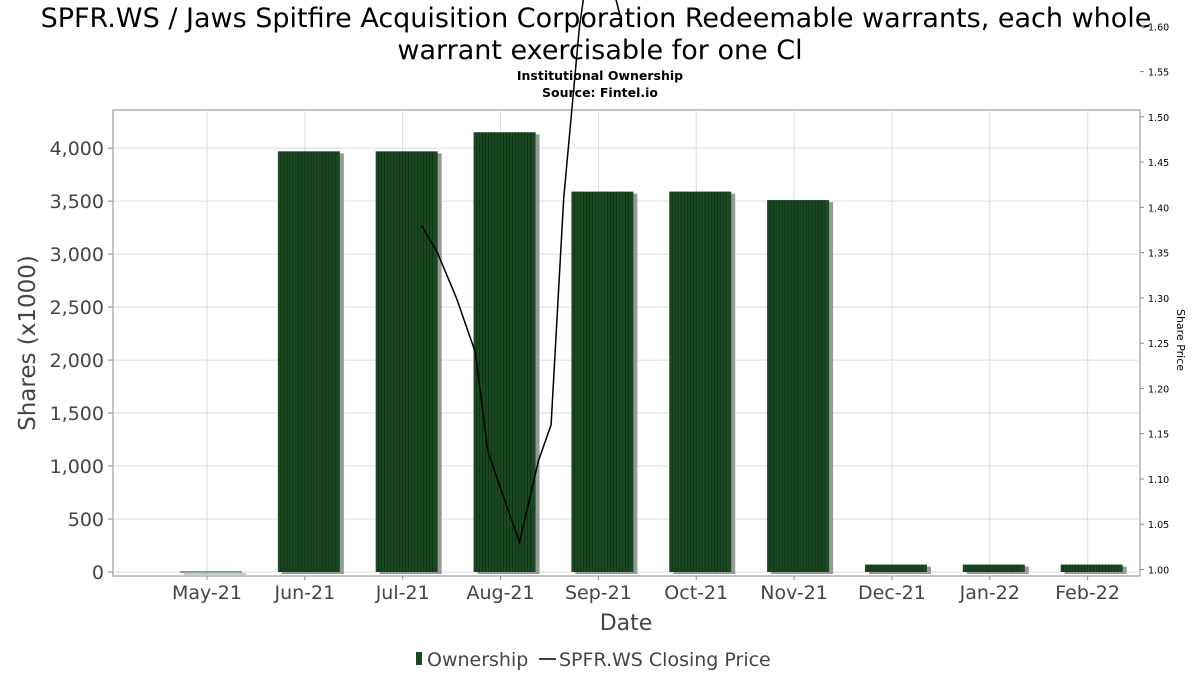  I want to click on y2-tick-label: 1.10, so click(1158, 480).